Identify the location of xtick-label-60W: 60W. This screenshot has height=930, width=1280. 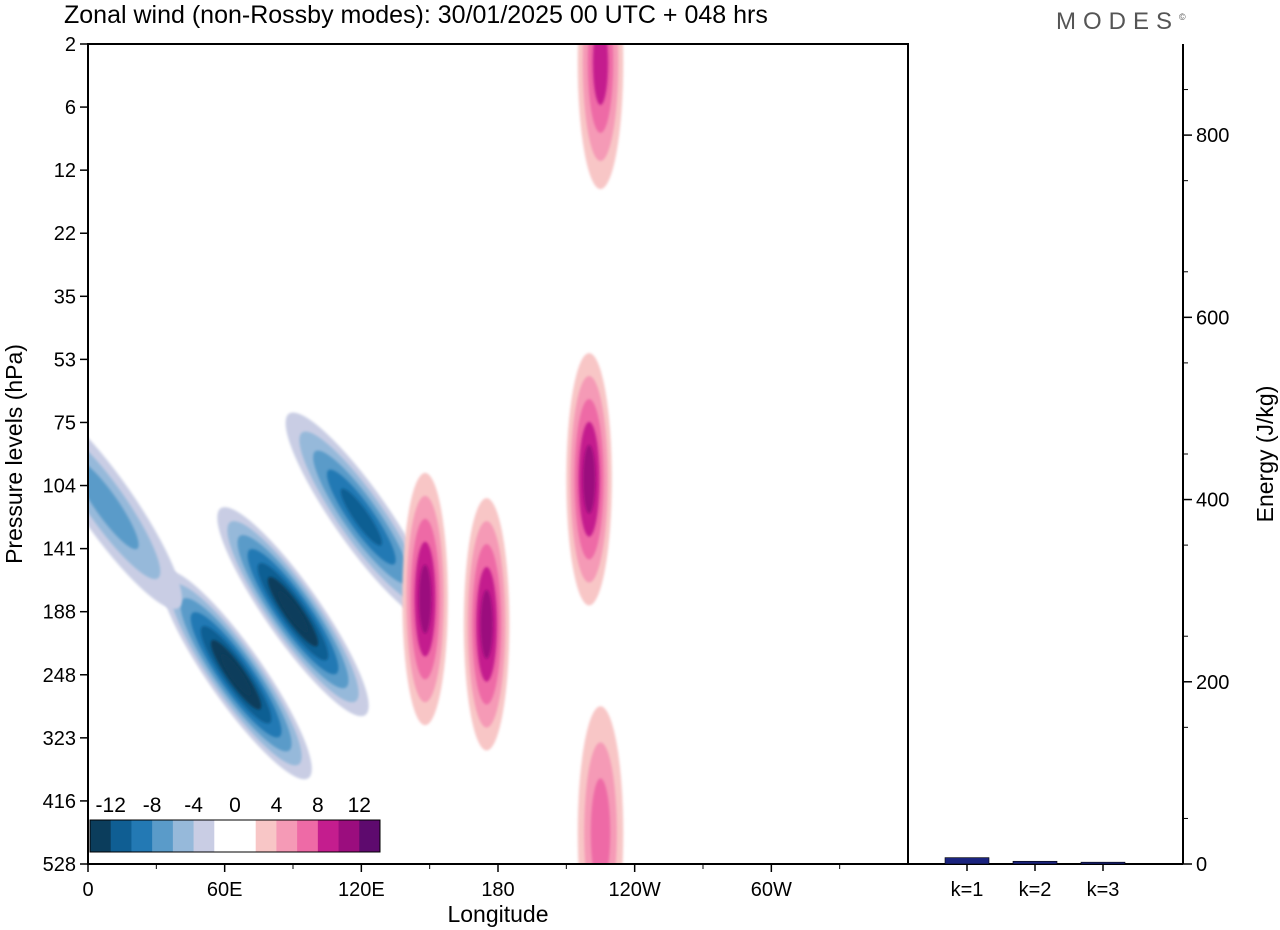
(771, 890).